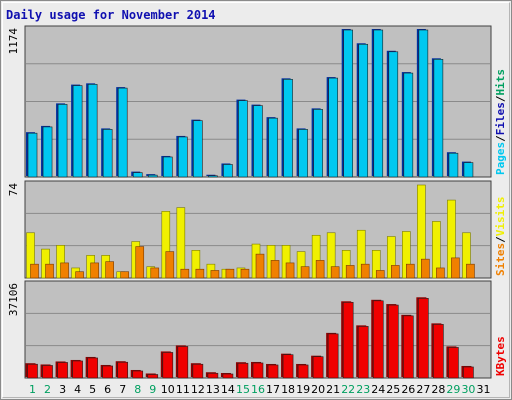  Describe the element at coordinates (152, 389) in the screenshot. I see `xtick-label: 9` at that location.